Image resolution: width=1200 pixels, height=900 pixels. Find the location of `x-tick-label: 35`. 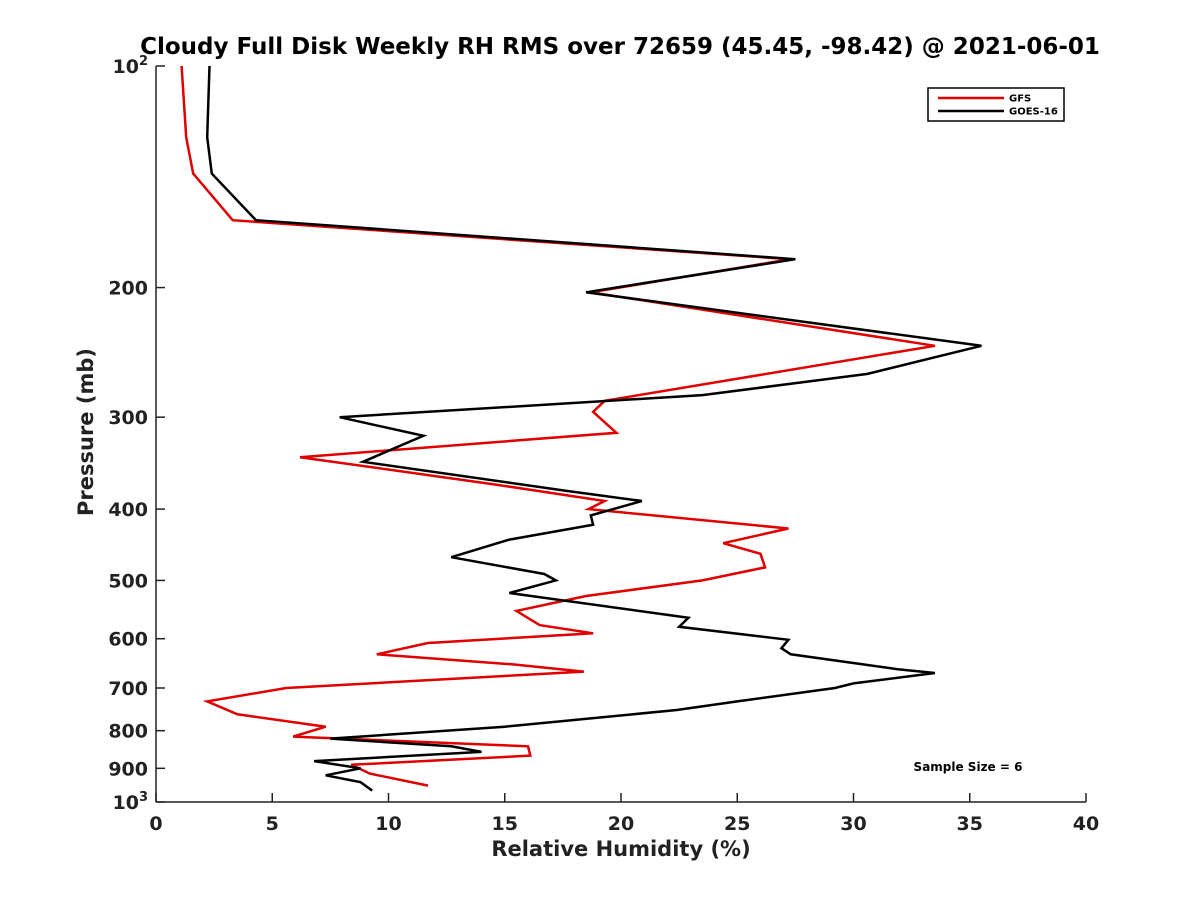

x-tick-label: 35 is located at coordinates (970, 824).